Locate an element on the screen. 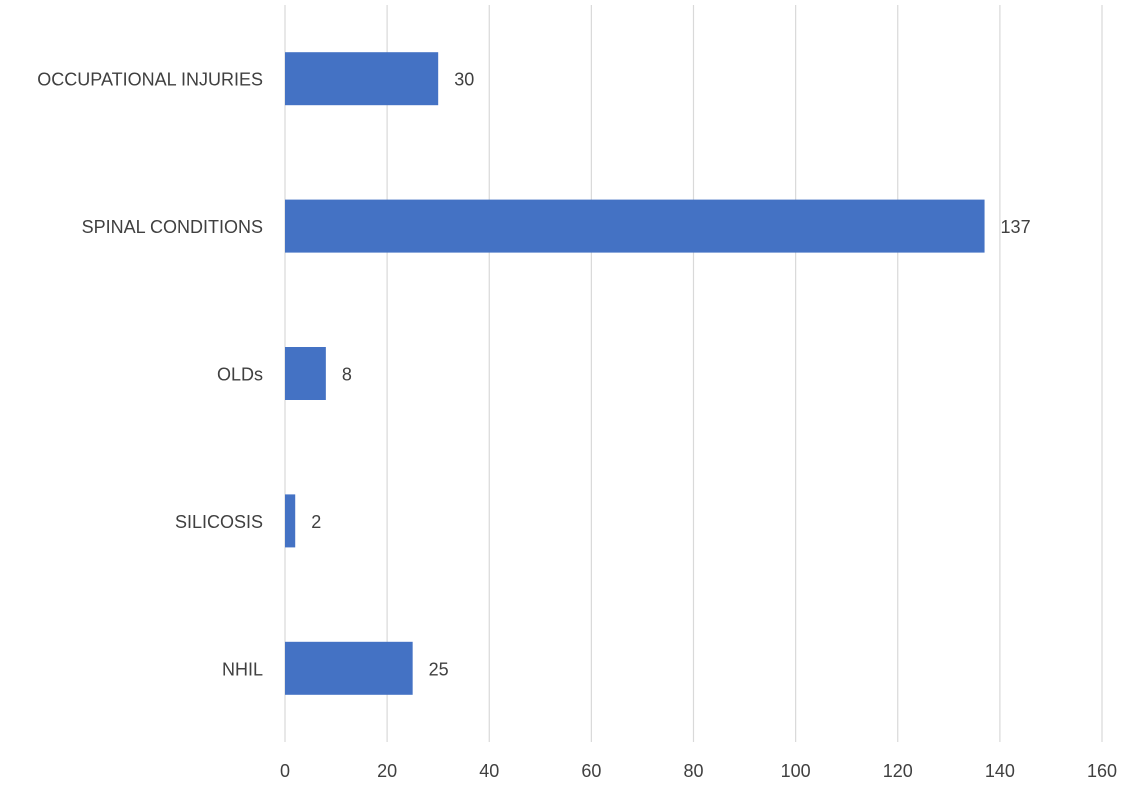 Image resolution: width=1123 pixels, height=810 pixels. category-label: OLDs is located at coordinates (240, 375).